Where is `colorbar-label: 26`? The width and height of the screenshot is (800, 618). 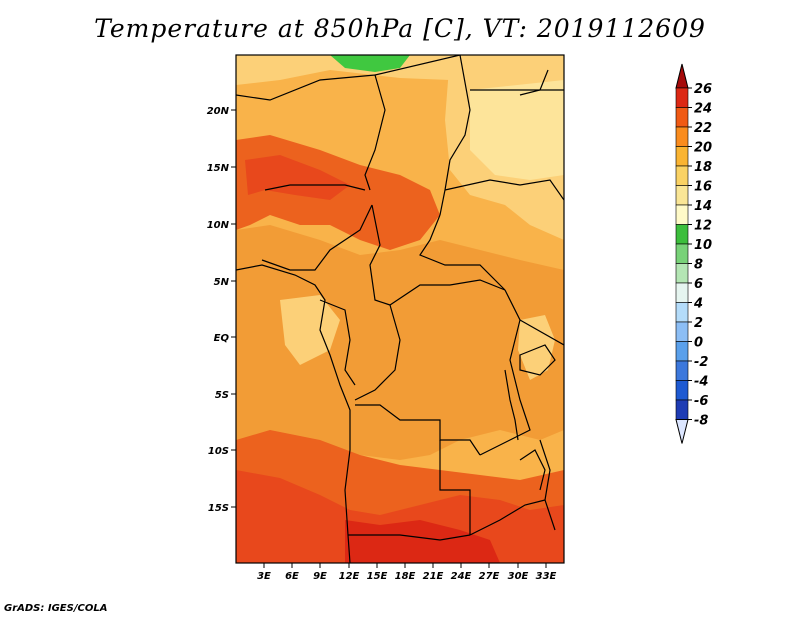
colorbar-label: 26 is located at coordinates (703, 89).